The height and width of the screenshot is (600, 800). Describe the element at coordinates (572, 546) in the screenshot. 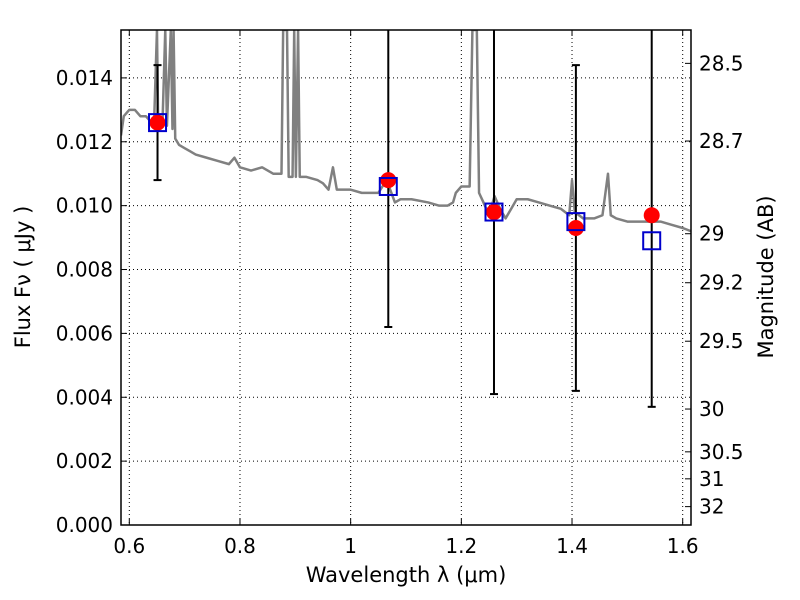

I see `x-tick-label: 1.4` at that location.